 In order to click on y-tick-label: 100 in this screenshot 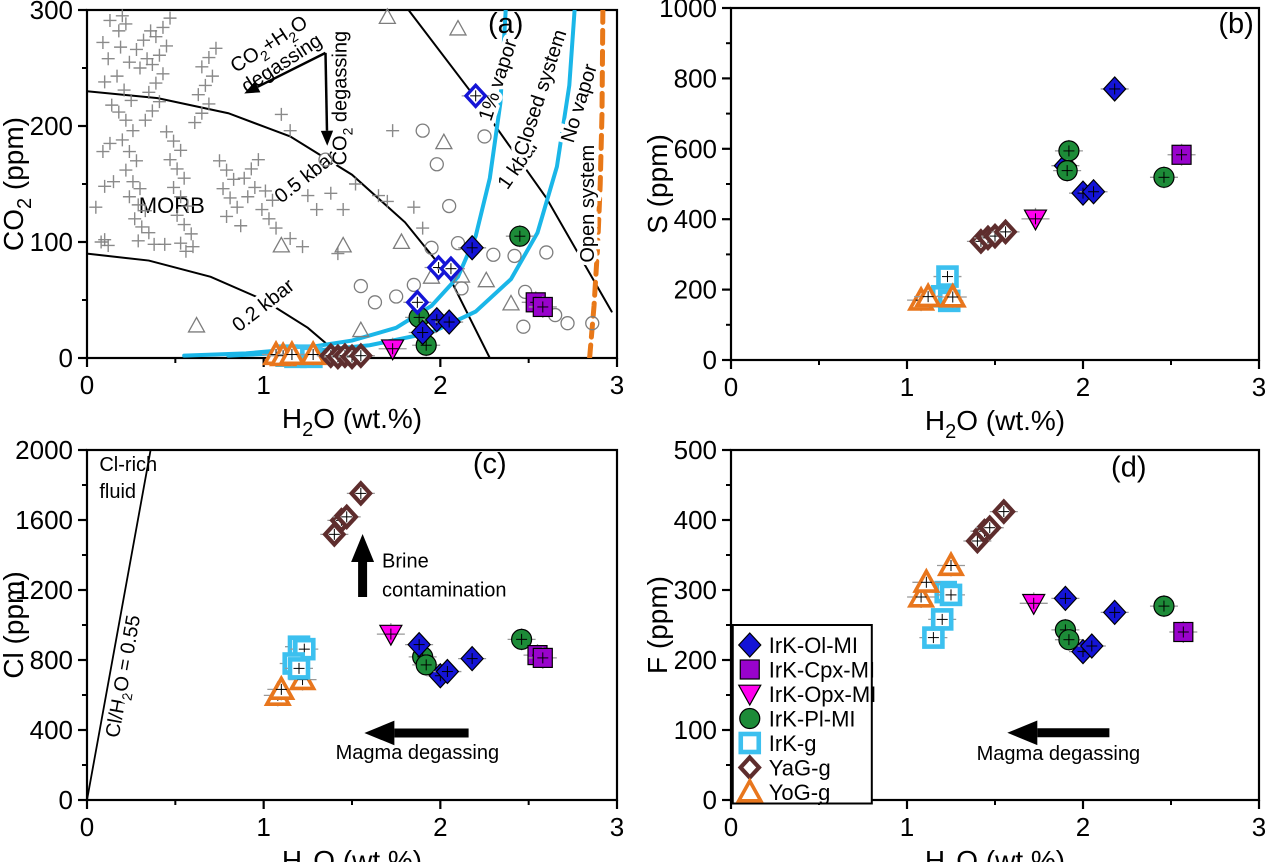, I will do `click(695, 730)`.